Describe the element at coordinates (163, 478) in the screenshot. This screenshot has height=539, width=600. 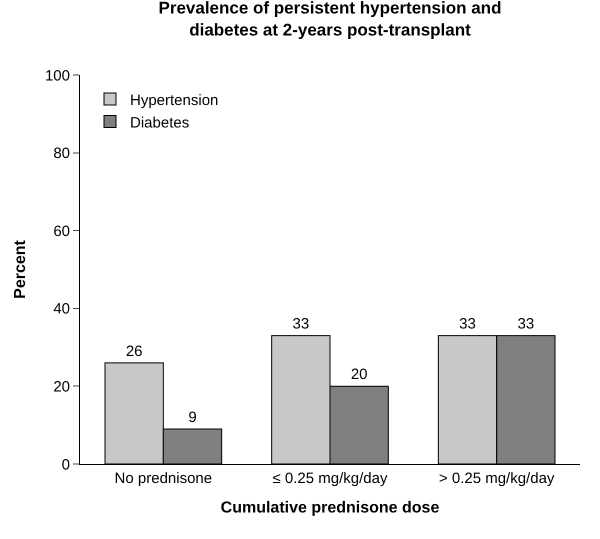
I see `x-tick-label: No prednisone` at that location.